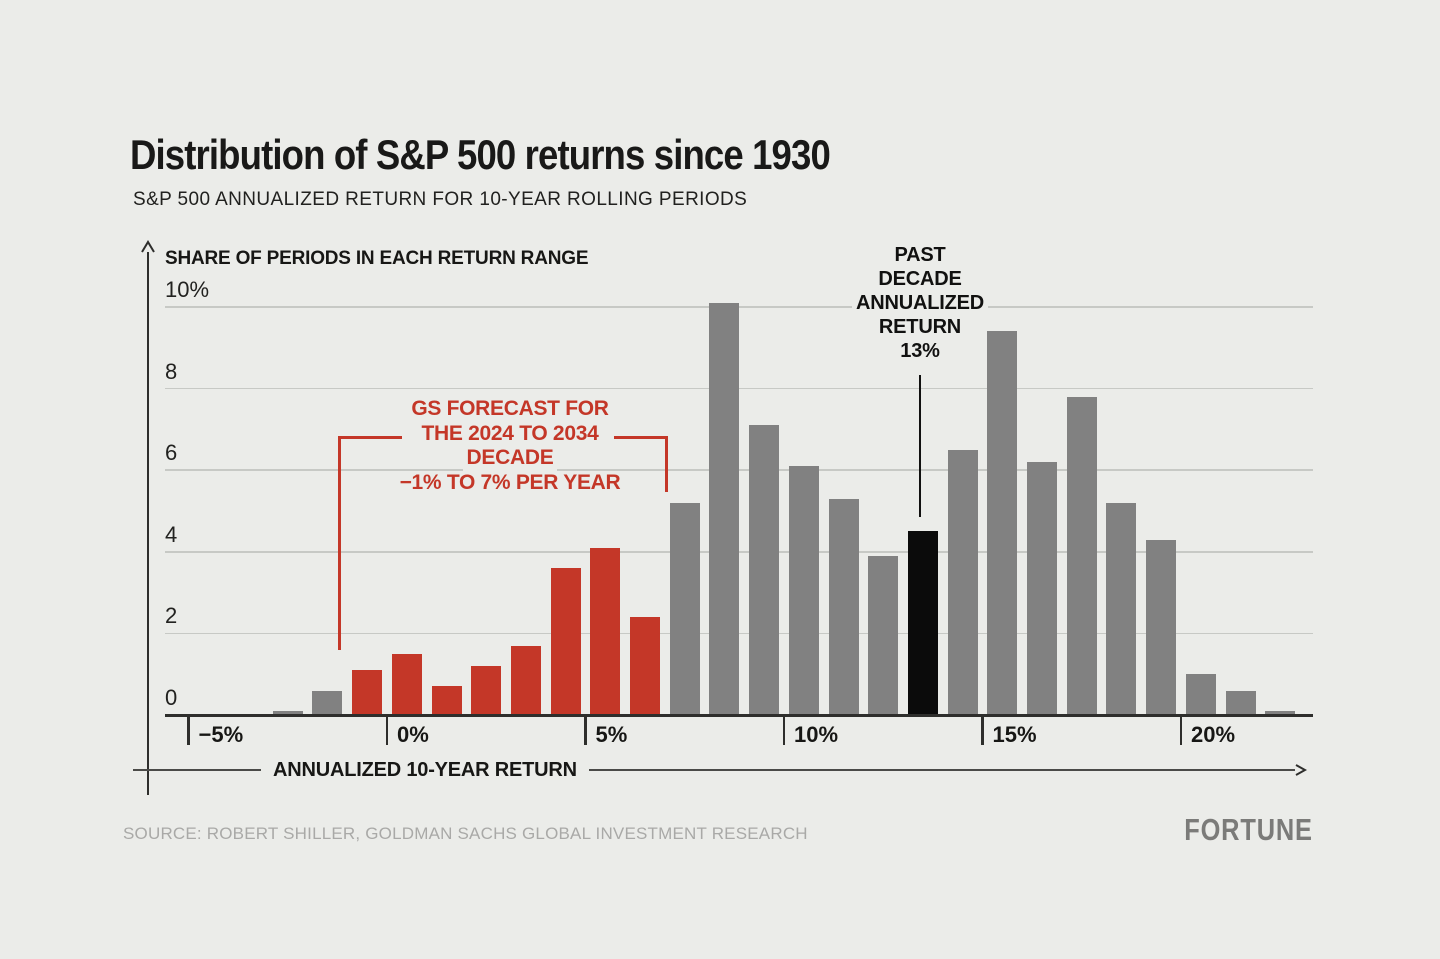  I want to click on forecast-bracket-right-horizontal, so click(640, 437).